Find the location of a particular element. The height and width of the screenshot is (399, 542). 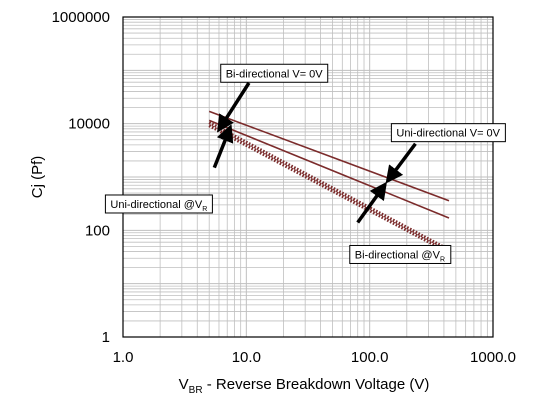

annotation-label: Uni-directional V= 0V is located at coordinates (448, 133).